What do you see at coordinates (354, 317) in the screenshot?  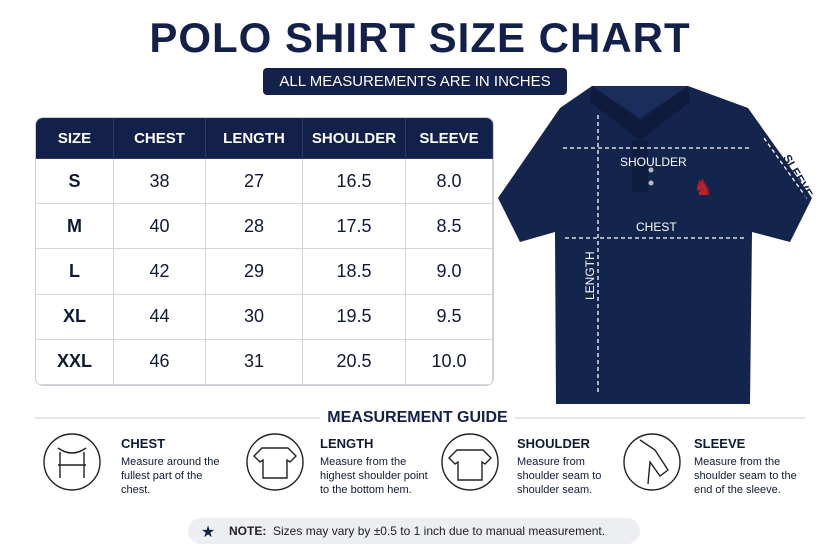 I see `table-cell: 19.5` at bounding box center [354, 317].